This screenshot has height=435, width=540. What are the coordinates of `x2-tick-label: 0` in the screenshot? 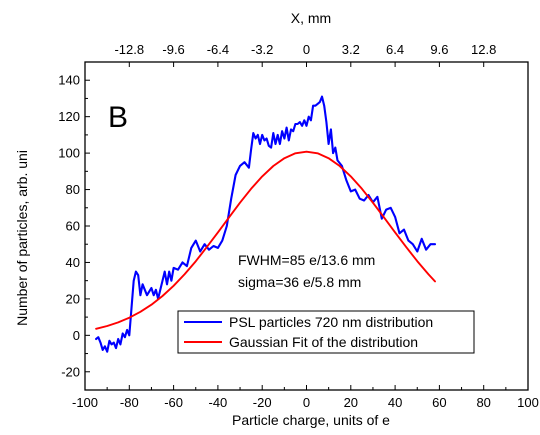 It's located at (306, 49).